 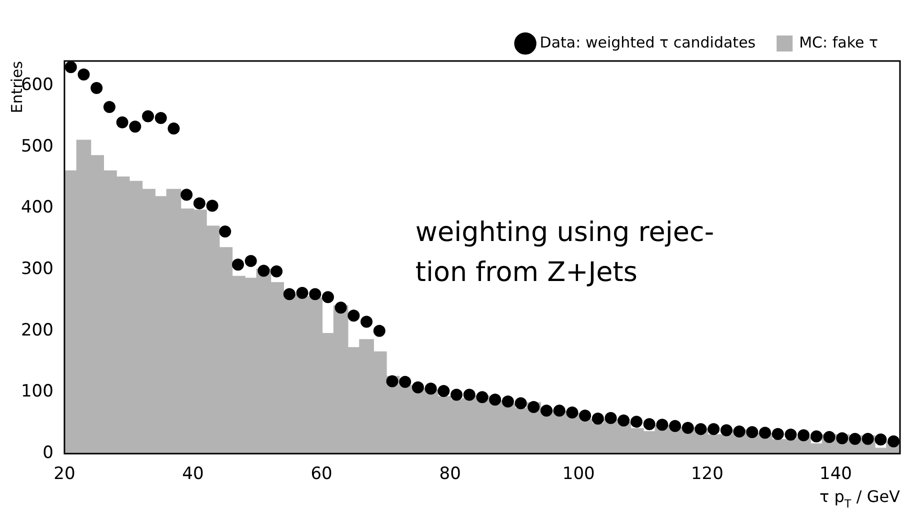 What do you see at coordinates (48, 453) in the screenshot?
I see `y-tick-label: 0` at bounding box center [48, 453].